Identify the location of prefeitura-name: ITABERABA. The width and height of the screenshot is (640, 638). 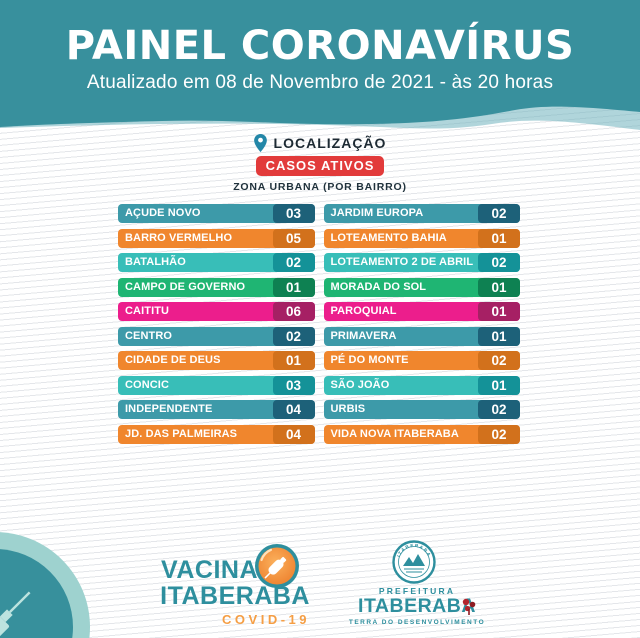
(417, 606).